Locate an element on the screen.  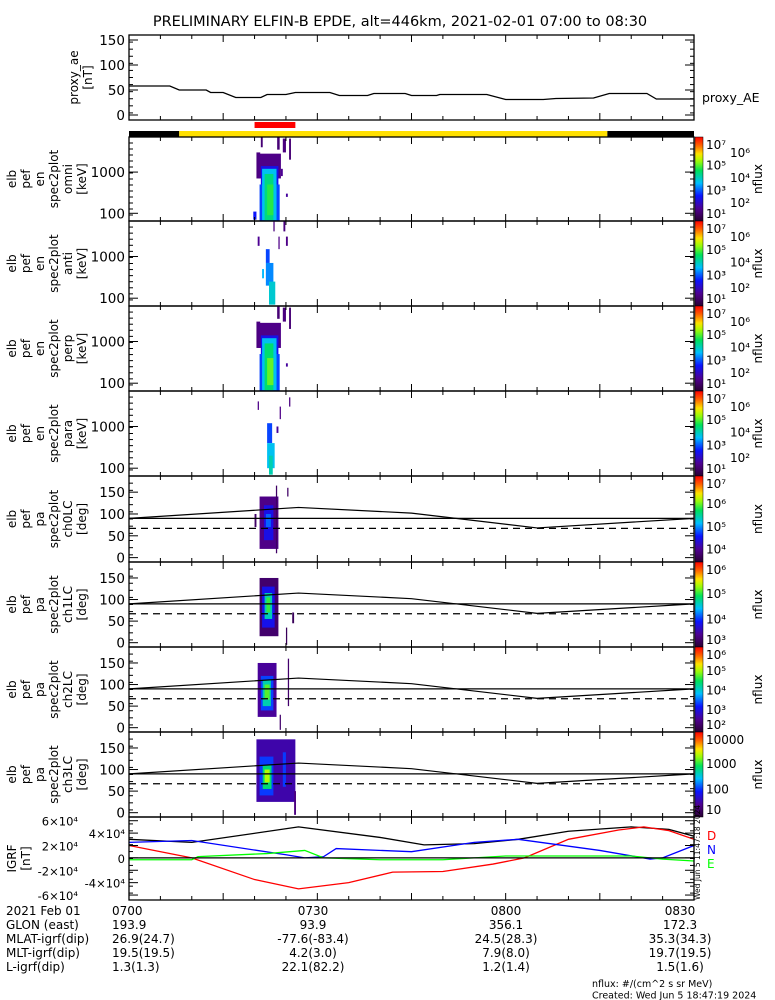
side-timestamp: Wed Jun 5 11:47:18 2024 is located at coordinates (697, 852).